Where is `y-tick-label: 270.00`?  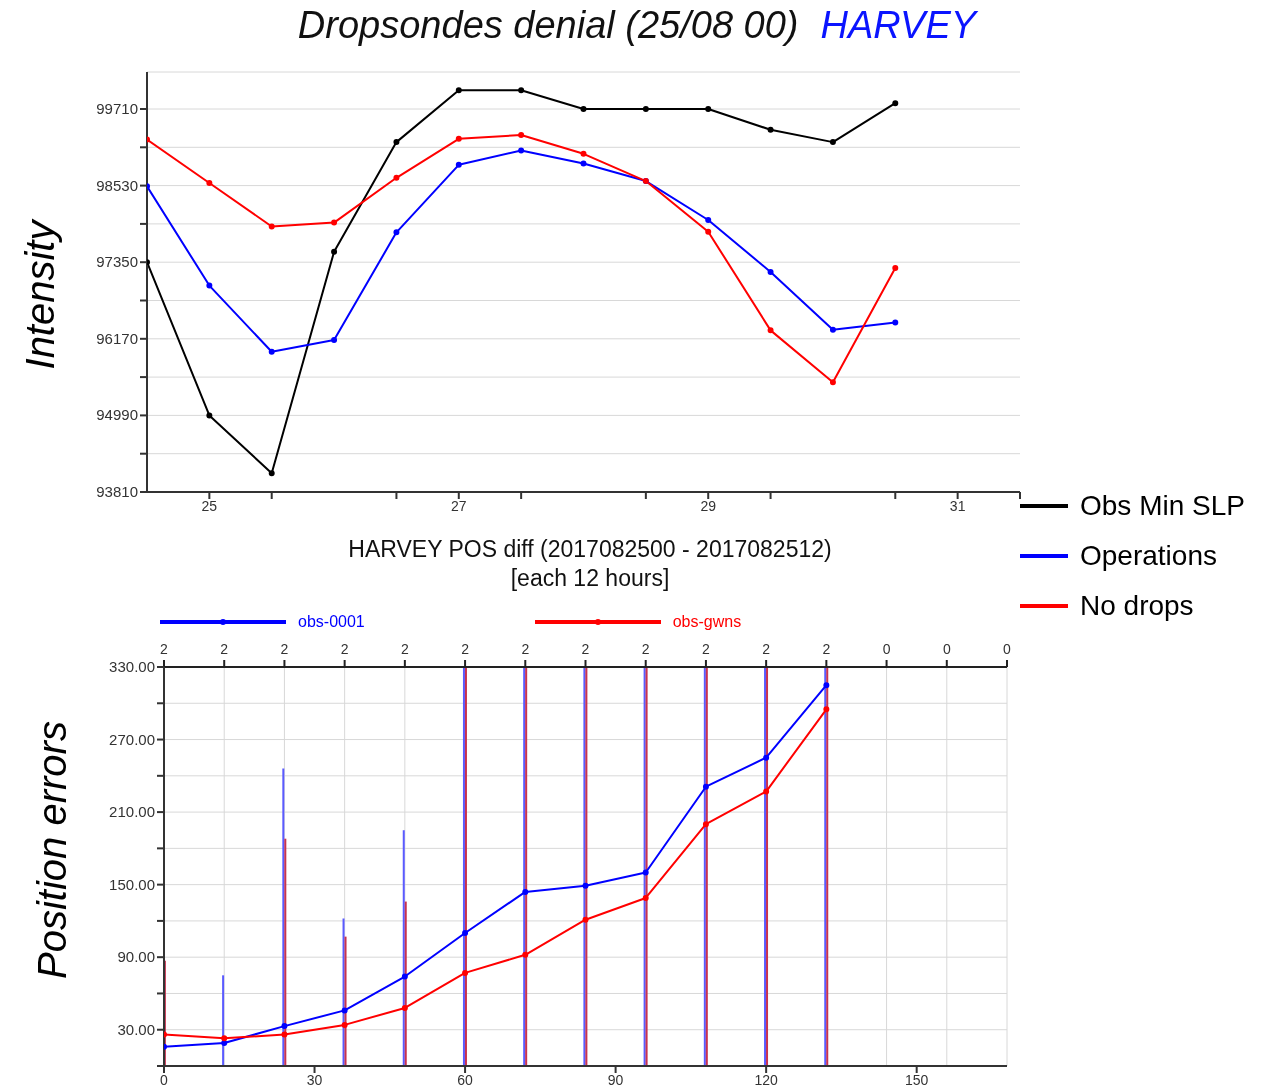 y-tick-label: 270.00 is located at coordinates (132, 739).